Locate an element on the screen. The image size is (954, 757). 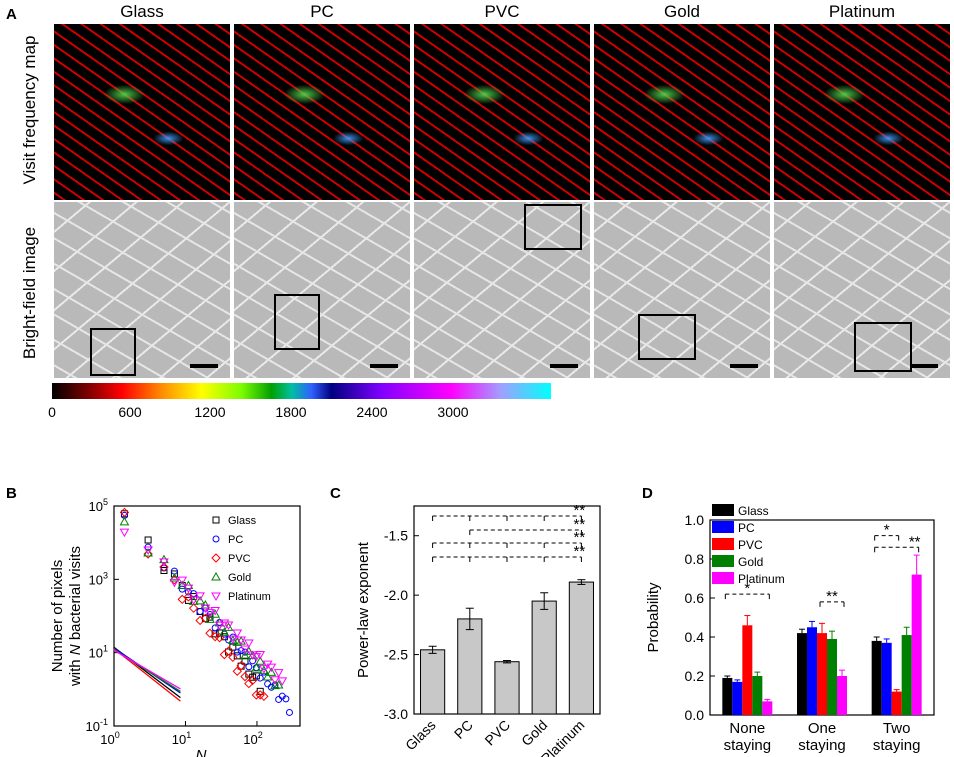
colorbar-tick-label: 1800 is located at coordinates (291, 412).